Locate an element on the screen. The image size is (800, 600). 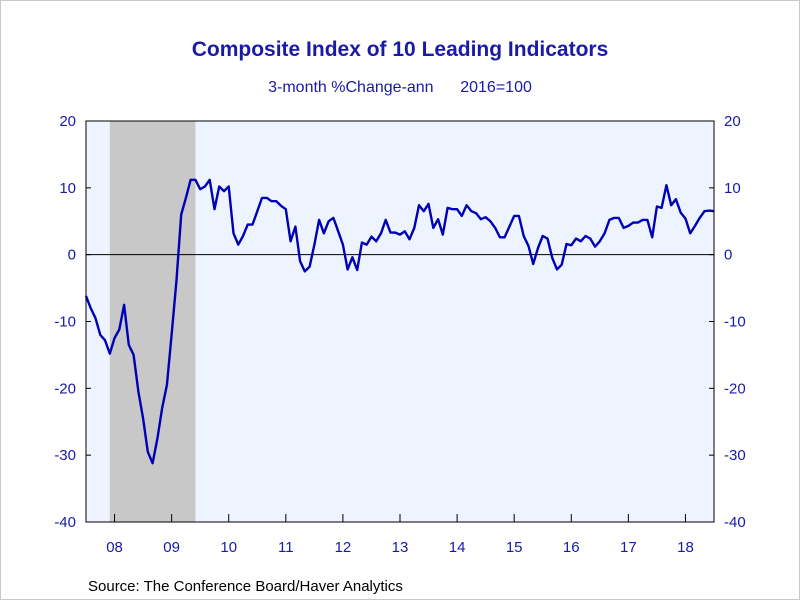
recession-band is located at coordinates (152, 321).